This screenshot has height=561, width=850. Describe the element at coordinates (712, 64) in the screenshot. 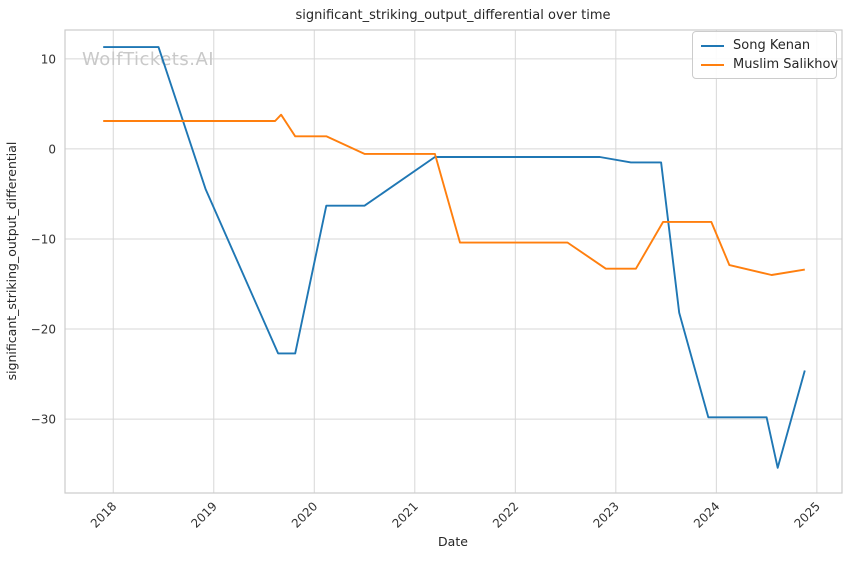

I see `legend-line-swatch-orange` at that location.